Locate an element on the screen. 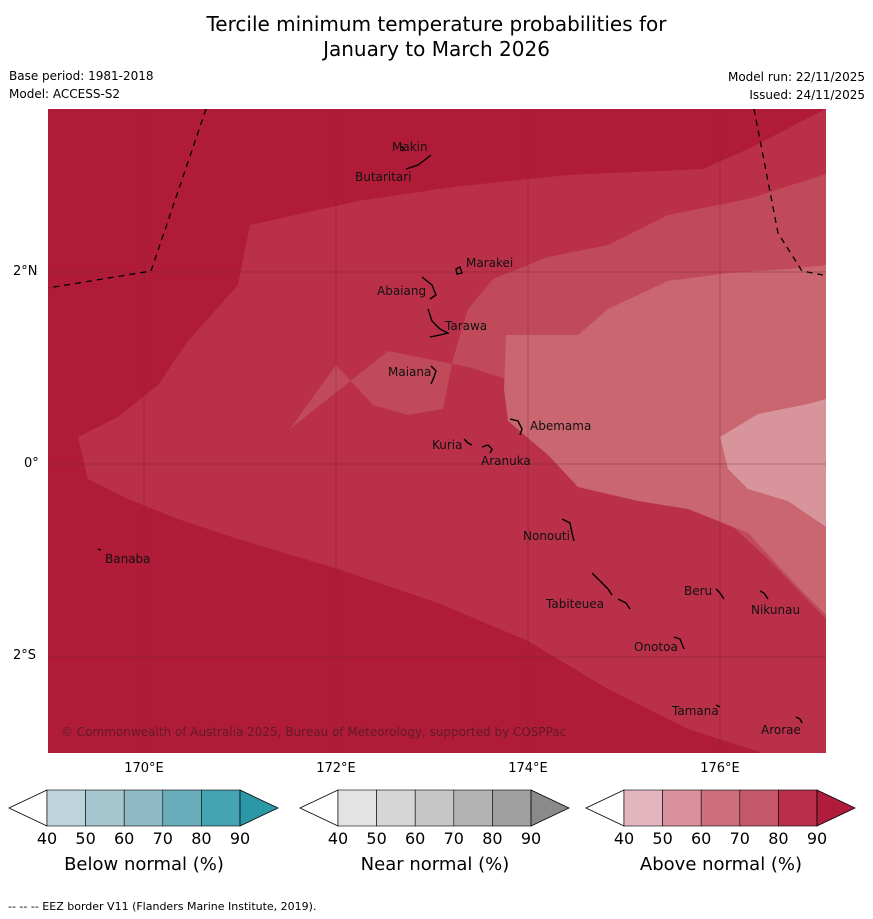 This screenshot has width=873, height=919. colorbar-below-max-arrow is located at coordinates (259, 808).